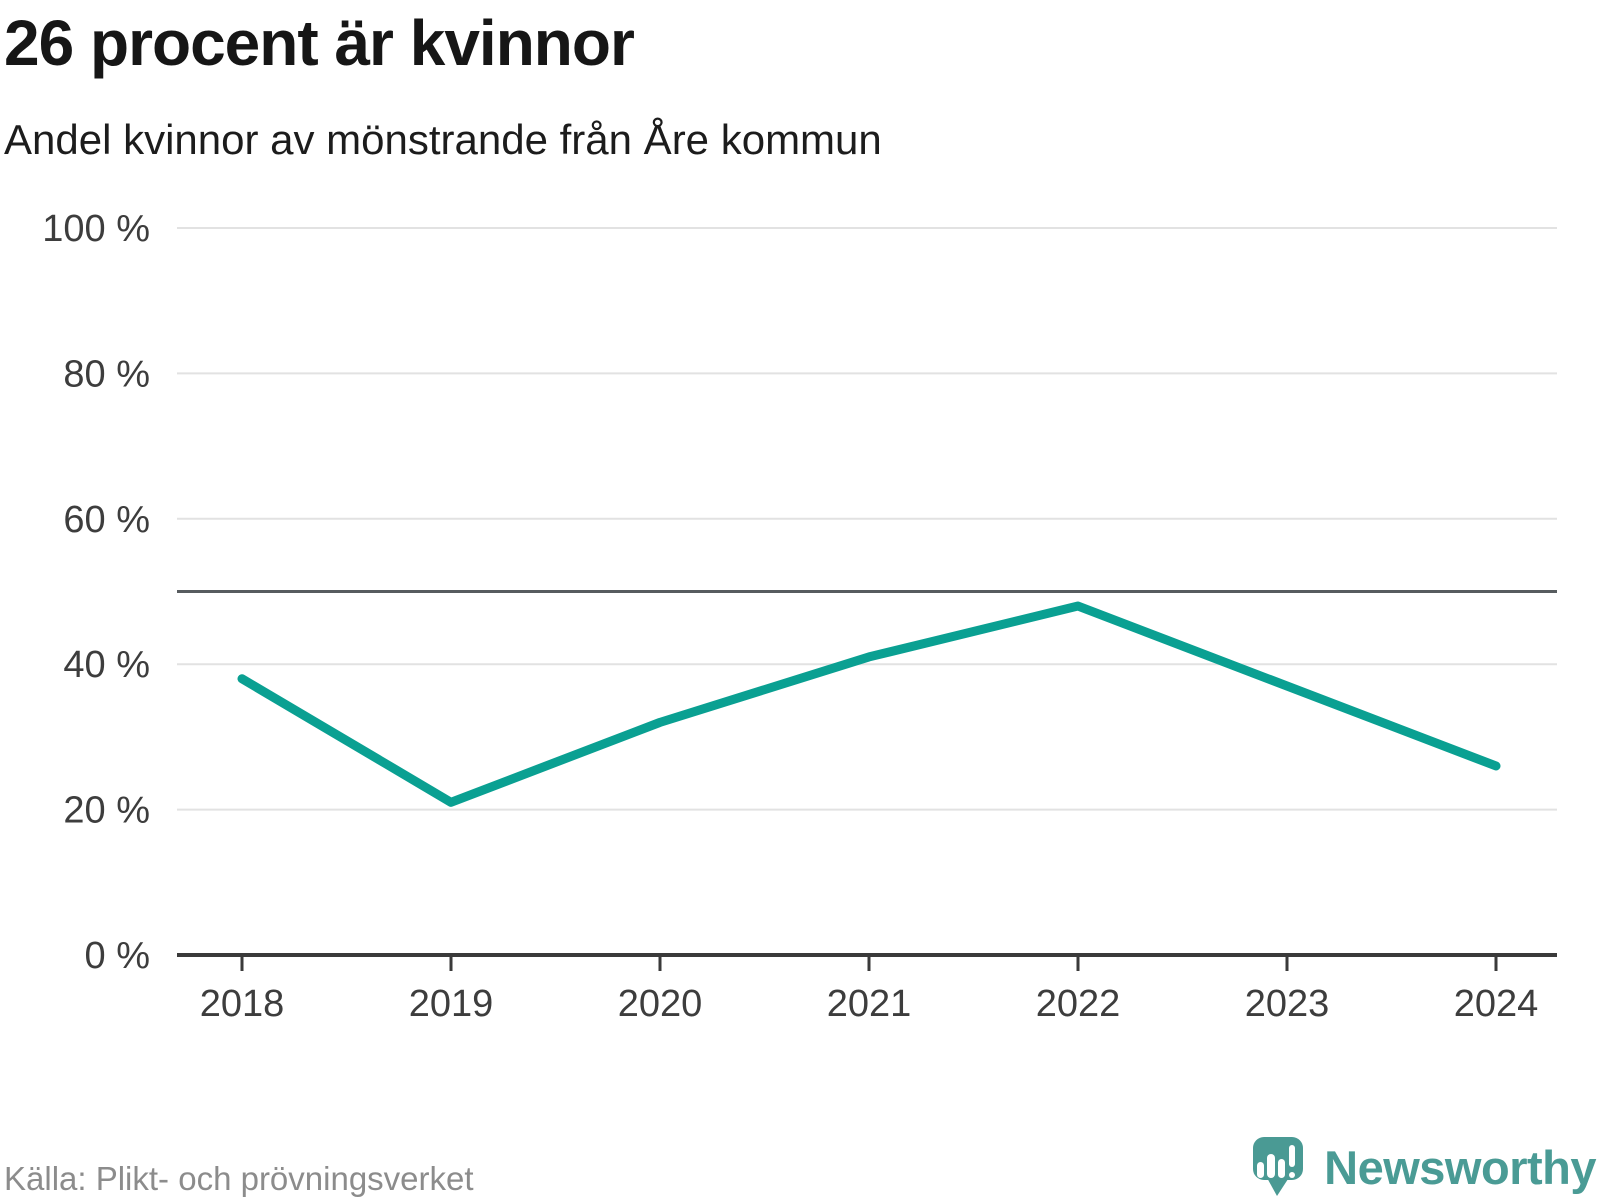 Image resolution: width=1600 pixels, height=1200 pixels. Describe the element at coordinates (96, 229) in the screenshot. I see `y-tick-label: 100 %` at that location.